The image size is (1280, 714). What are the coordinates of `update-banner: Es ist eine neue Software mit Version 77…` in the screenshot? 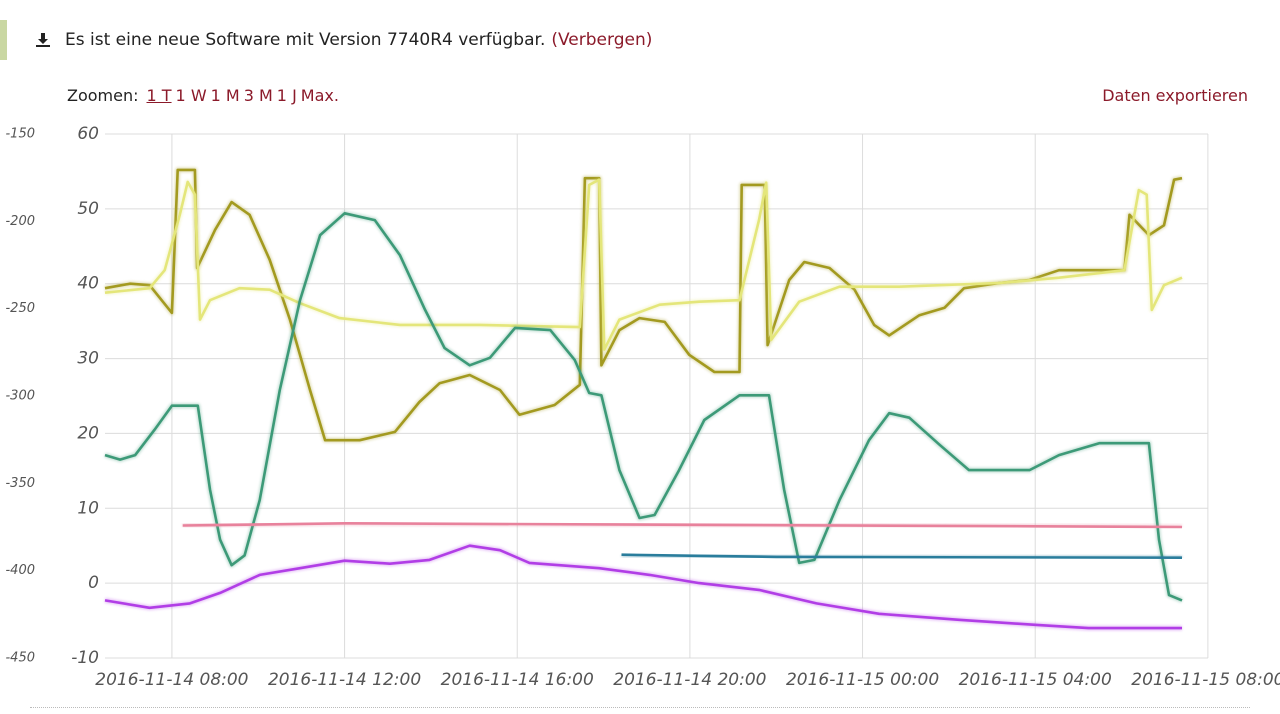 It's located at (640, 40).